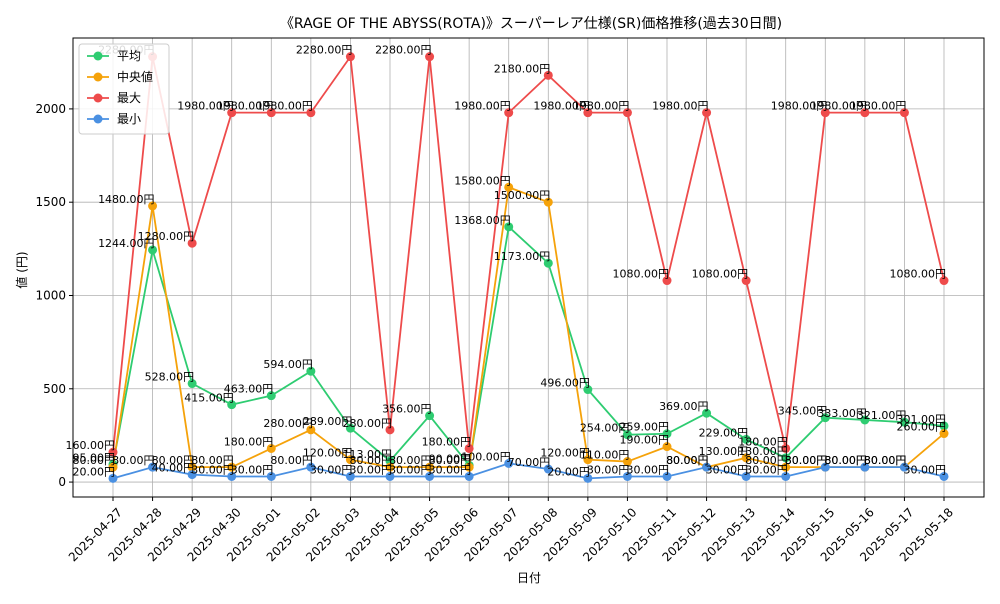 This screenshot has width=1000, height=604. What do you see at coordinates (62, 482) in the screenshot?
I see `y-tick-label: 0` at bounding box center [62, 482].